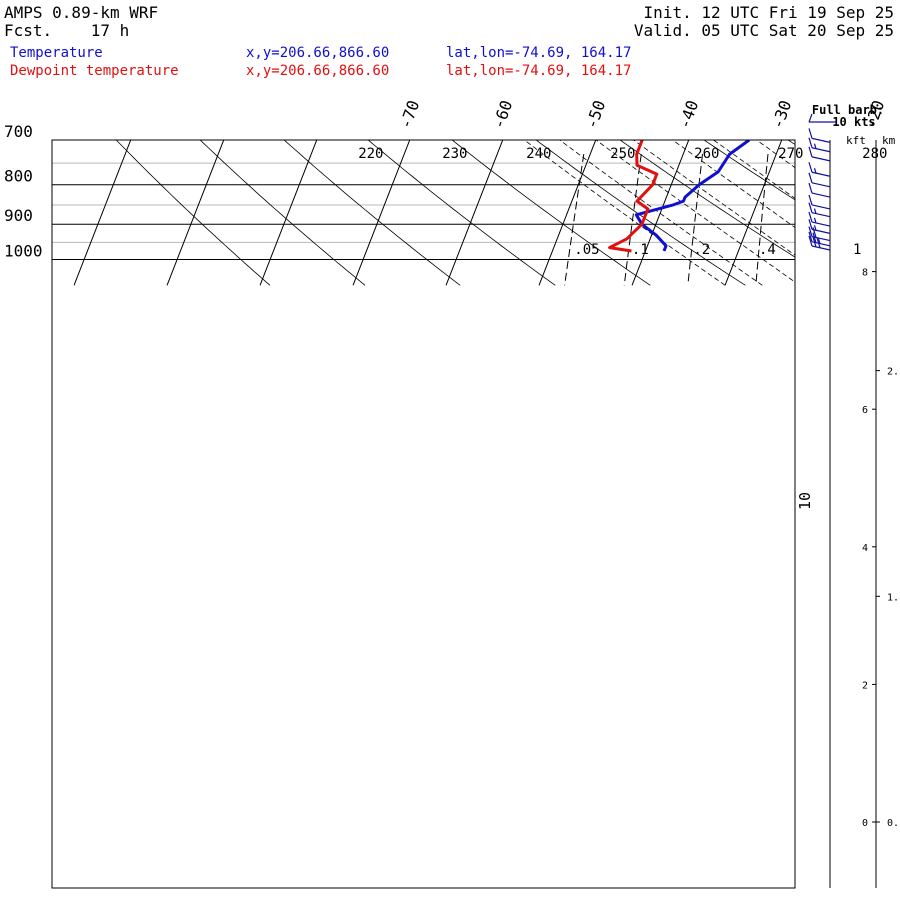 This screenshot has height=900, width=900. Describe the element at coordinates (701, 250) in the screenshot. I see `mixing-ratio-label: .2` at that location.